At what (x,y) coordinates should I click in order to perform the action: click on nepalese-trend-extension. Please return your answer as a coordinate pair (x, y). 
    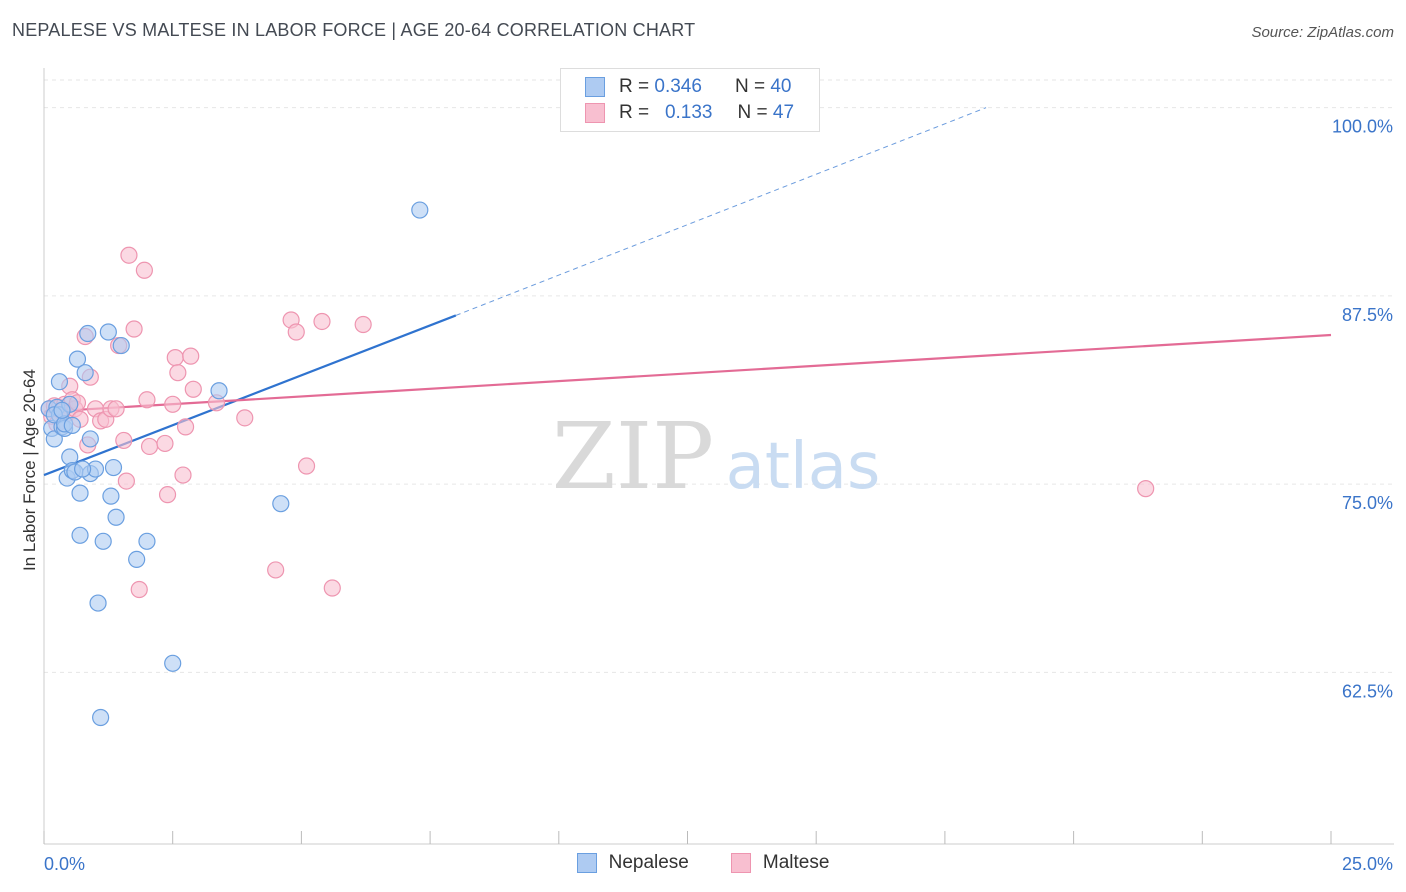
    Looking at the image, I should click on (721, 211).